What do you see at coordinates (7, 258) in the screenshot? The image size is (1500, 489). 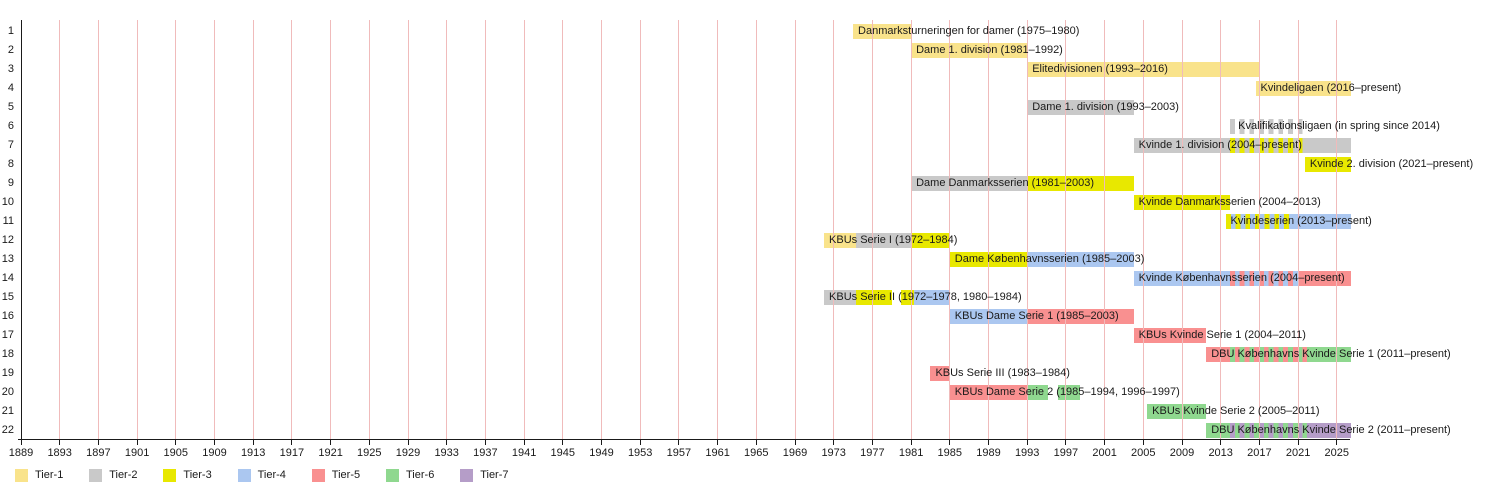 I see `row-number: 13` at bounding box center [7, 258].